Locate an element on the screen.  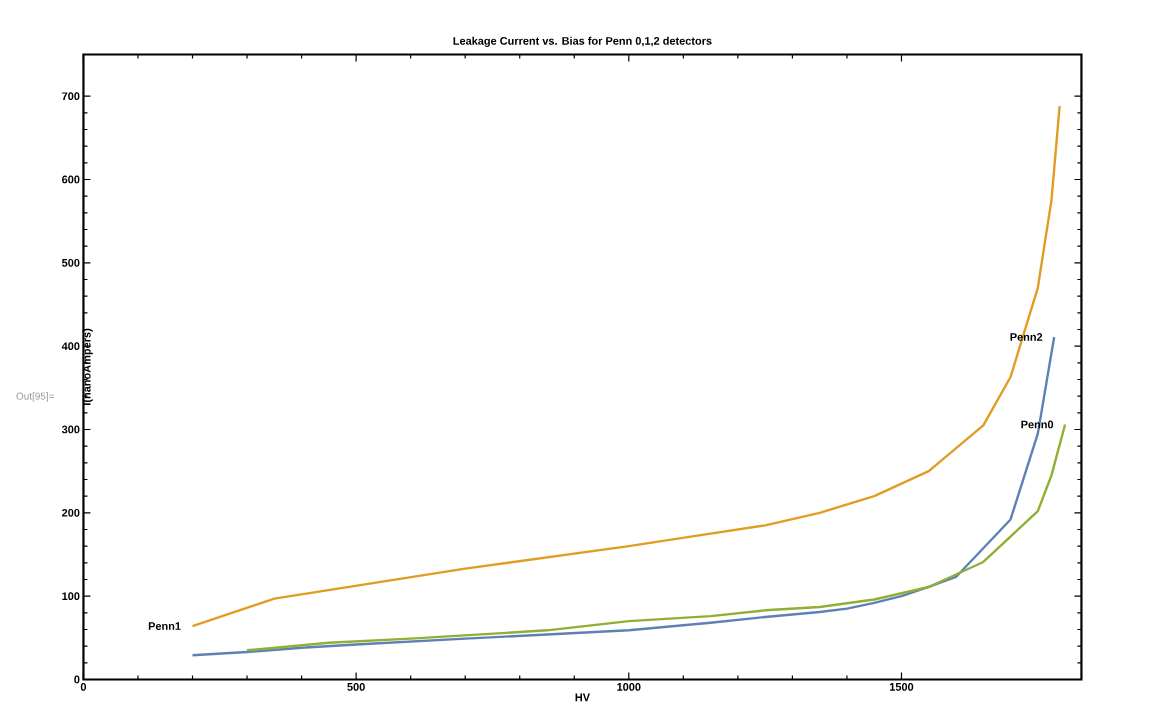
y-tick-label: 200 is located at coordinates (71, 512).